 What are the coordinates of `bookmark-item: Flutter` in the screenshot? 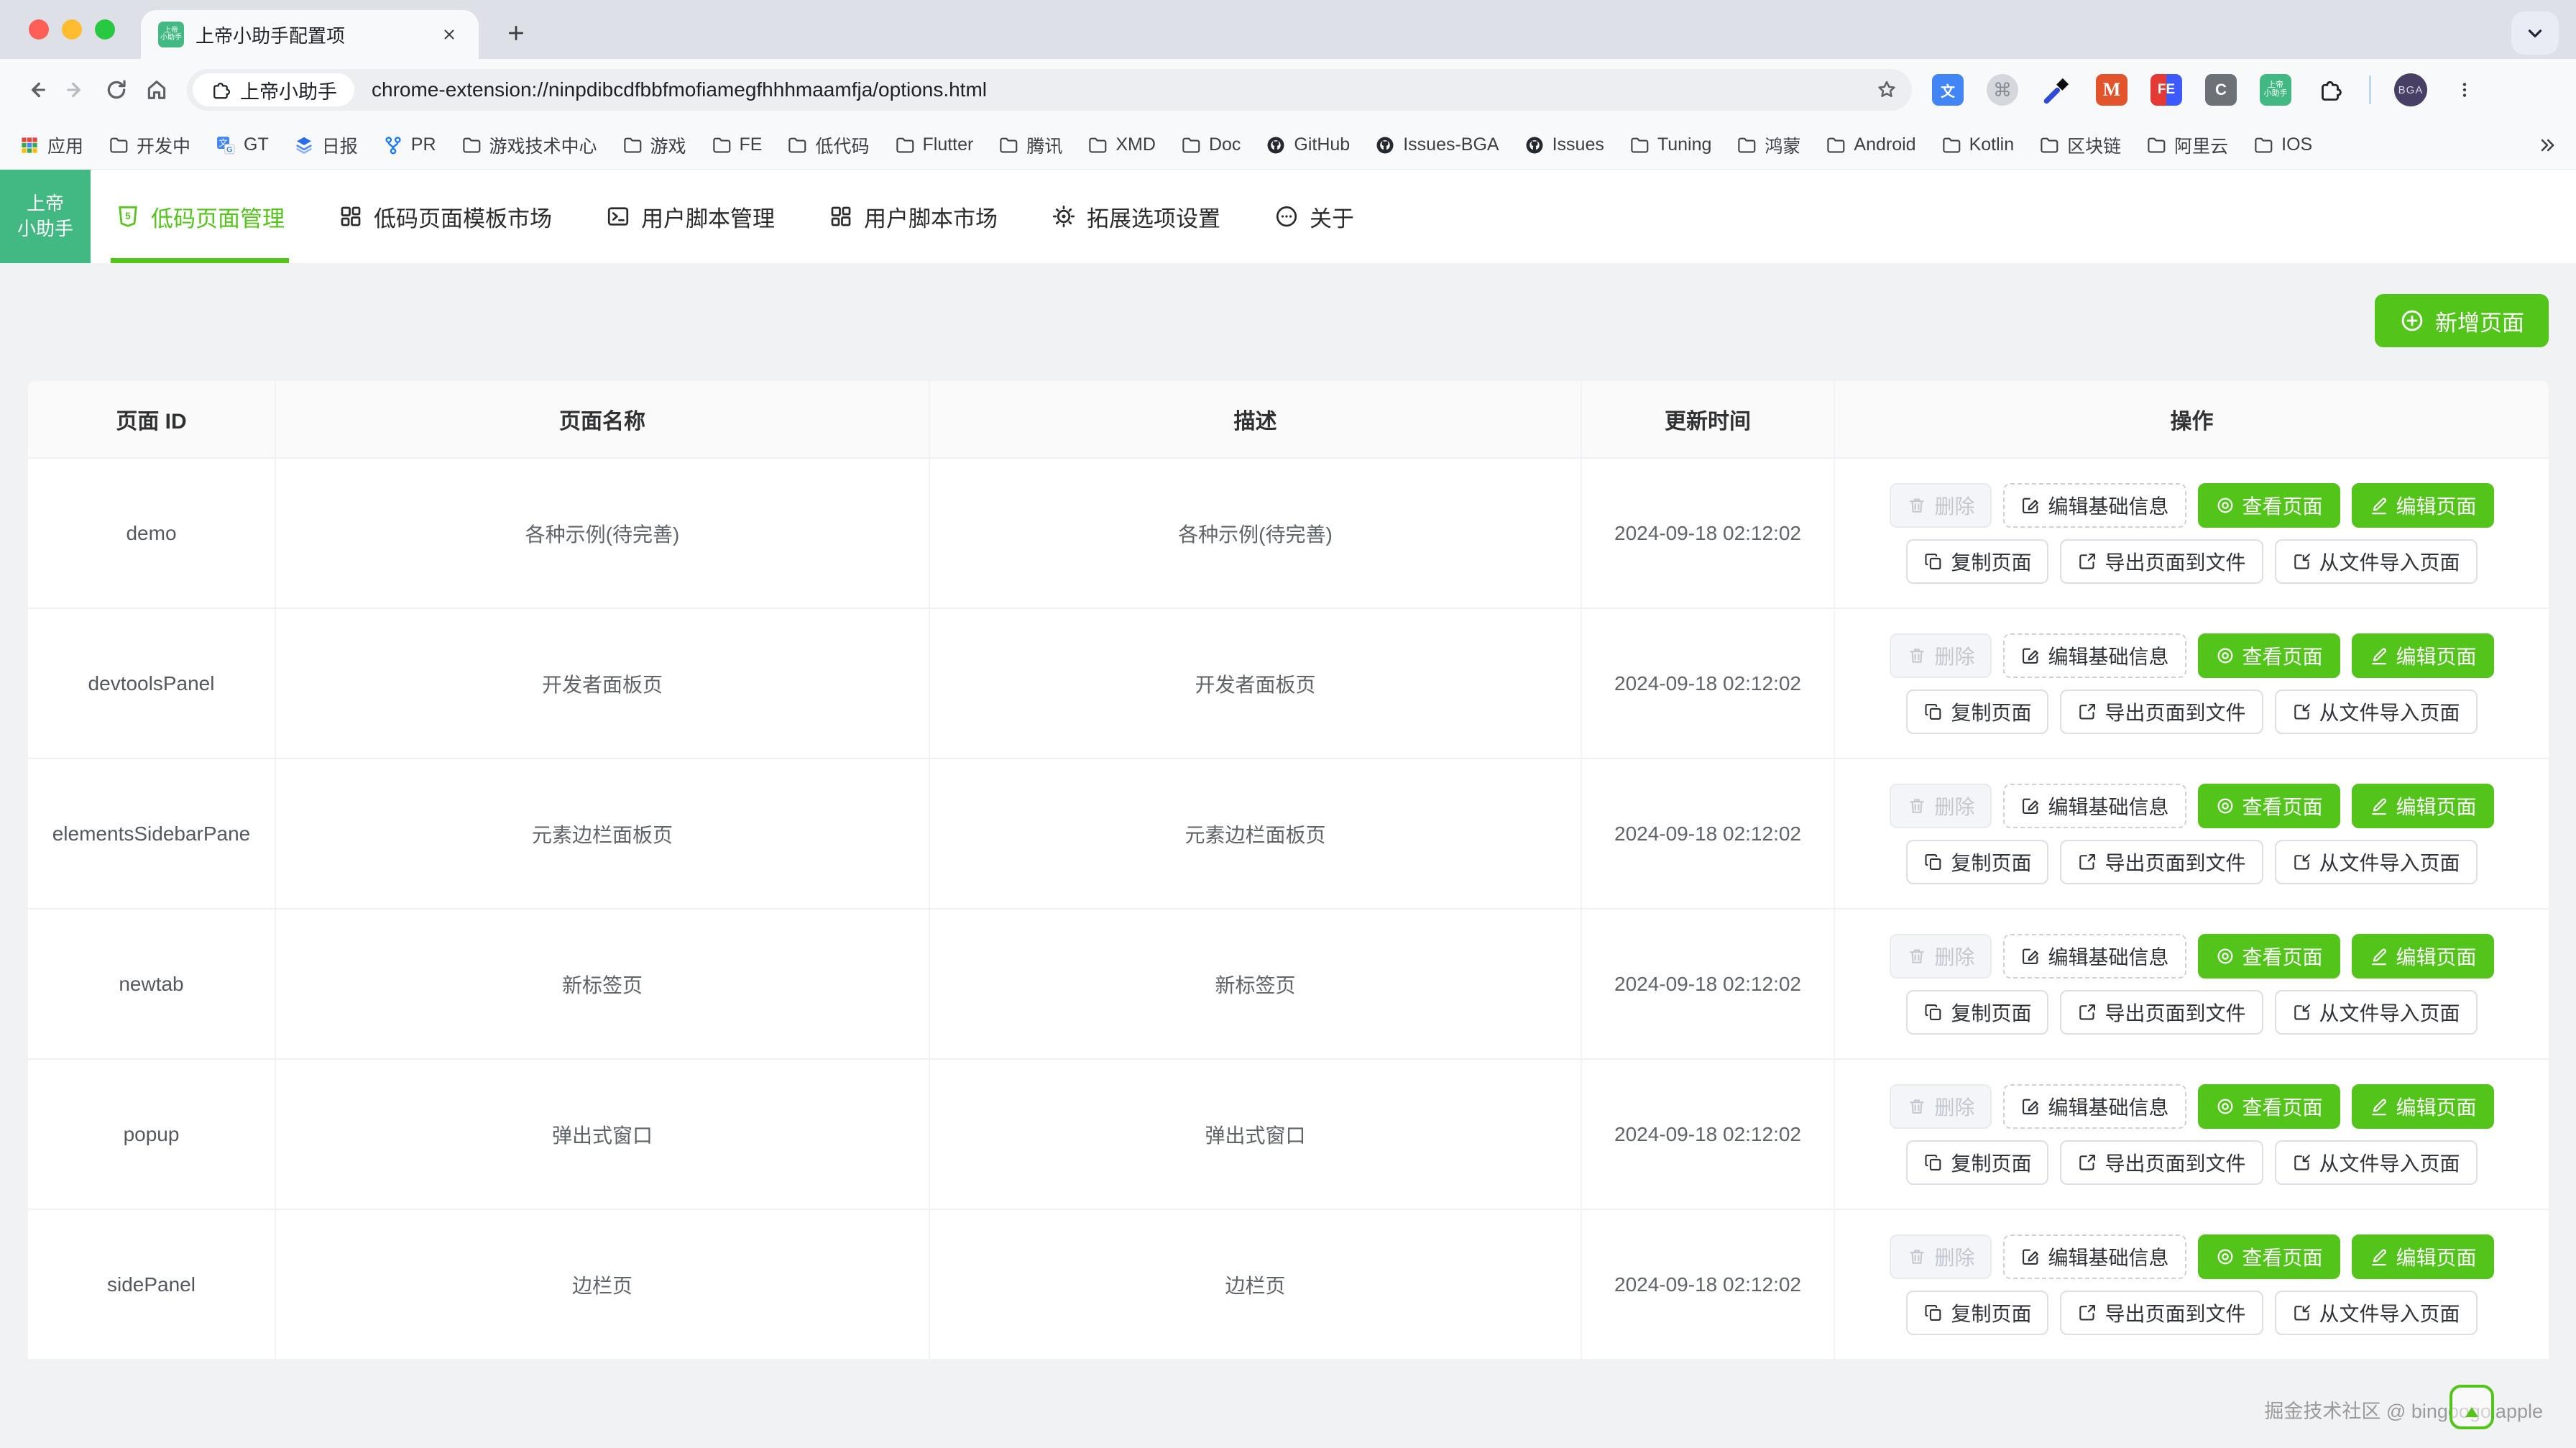 It's located at (933, 145).